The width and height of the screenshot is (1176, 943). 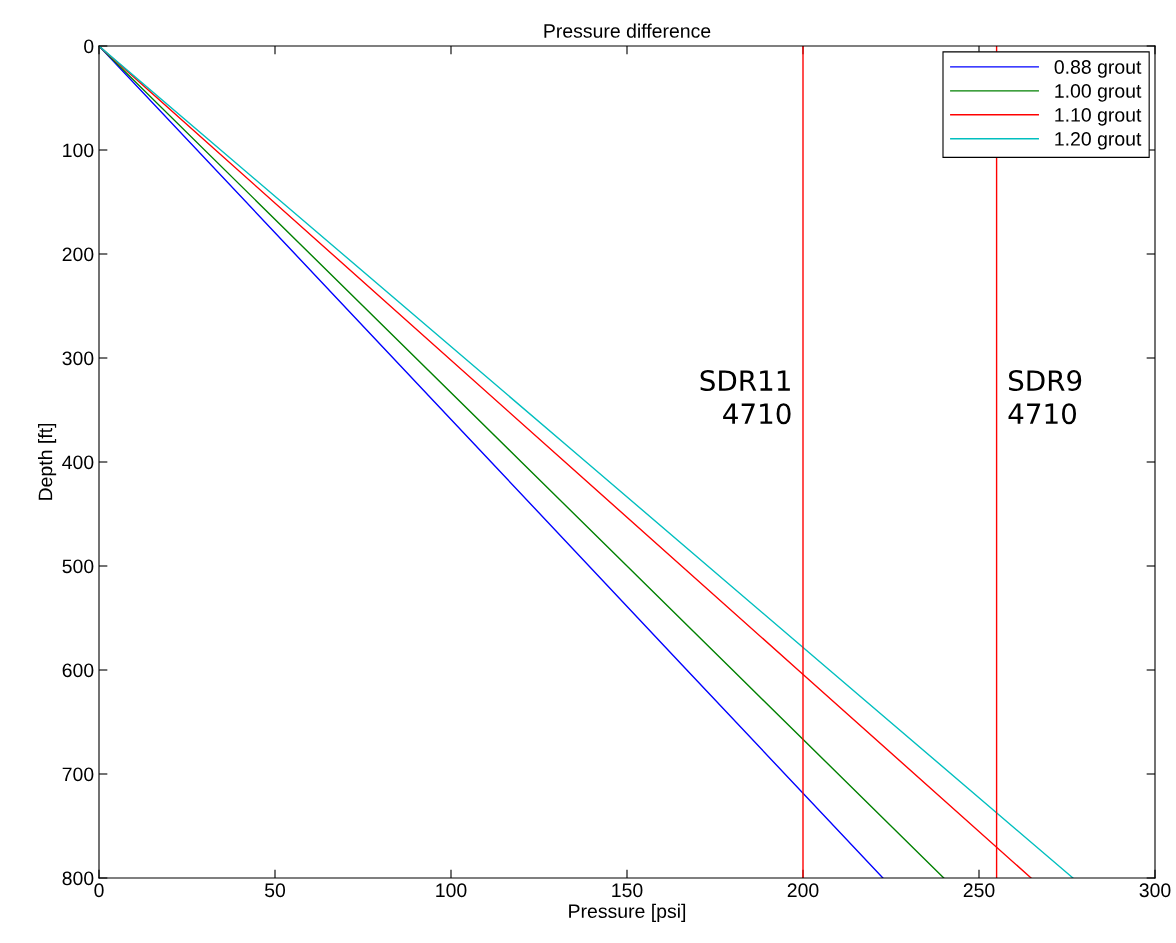 I want to click on y-tick-label: 300, so click(x=78, y=358).